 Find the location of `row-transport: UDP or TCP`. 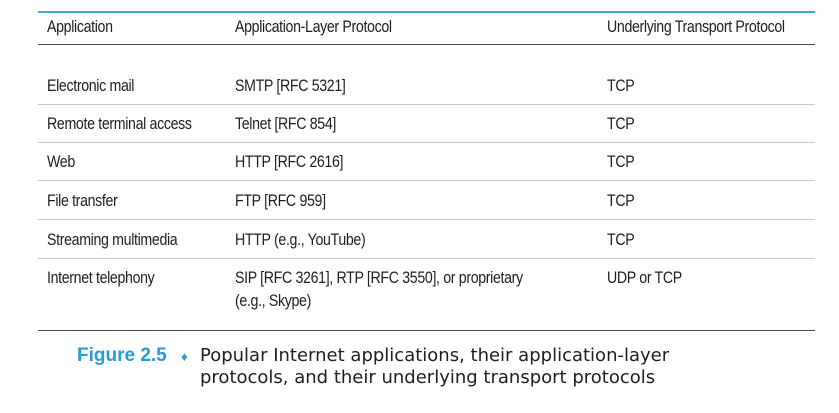

row-transport: UDP or TCP is located at coordinates (644, 278).